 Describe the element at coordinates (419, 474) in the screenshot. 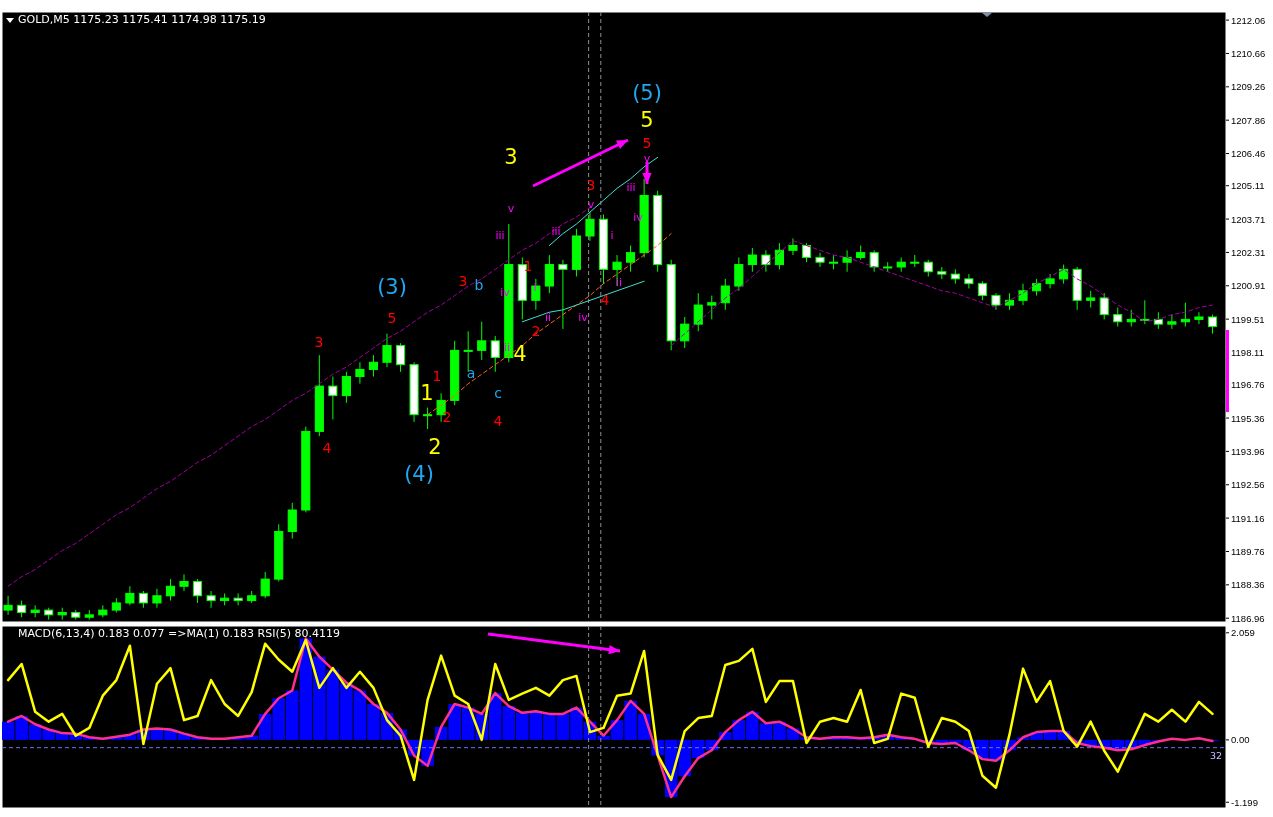

I see `annotation: (4)` at that location.